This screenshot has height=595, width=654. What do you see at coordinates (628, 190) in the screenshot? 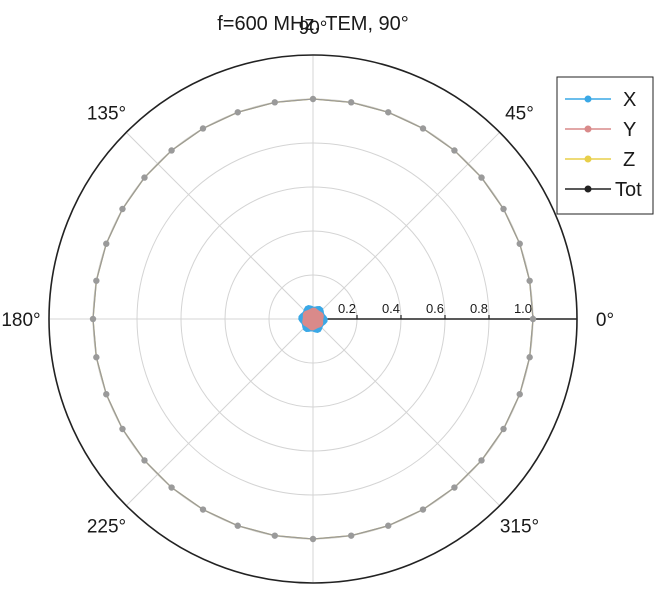
I see `legend-label: Tot` at bounding box center [628, 190].